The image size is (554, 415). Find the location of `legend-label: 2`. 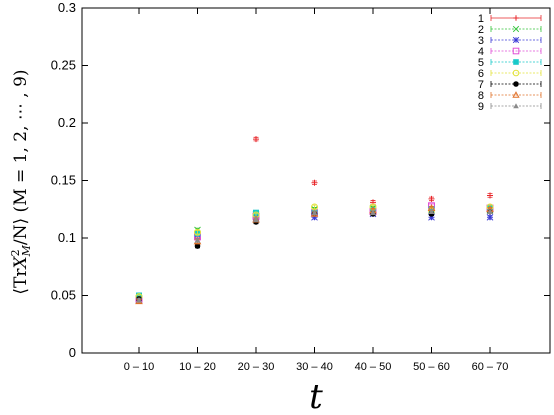

legend-label: 2 is located at coordinates (481, 30).